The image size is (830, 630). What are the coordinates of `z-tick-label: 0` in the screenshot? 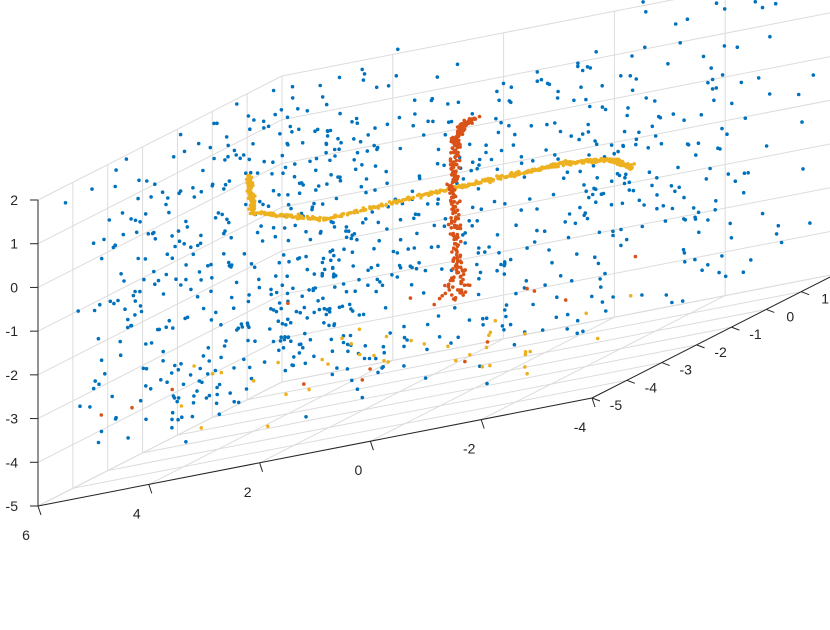 It's located at (14, 287).